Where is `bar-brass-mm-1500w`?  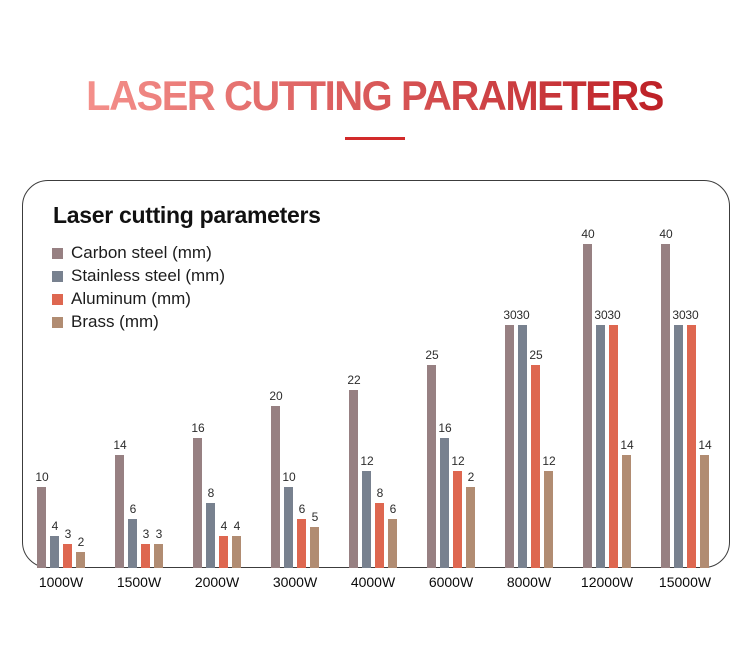
bar-brass-mm-1500w is located at coordinates (158, 556).